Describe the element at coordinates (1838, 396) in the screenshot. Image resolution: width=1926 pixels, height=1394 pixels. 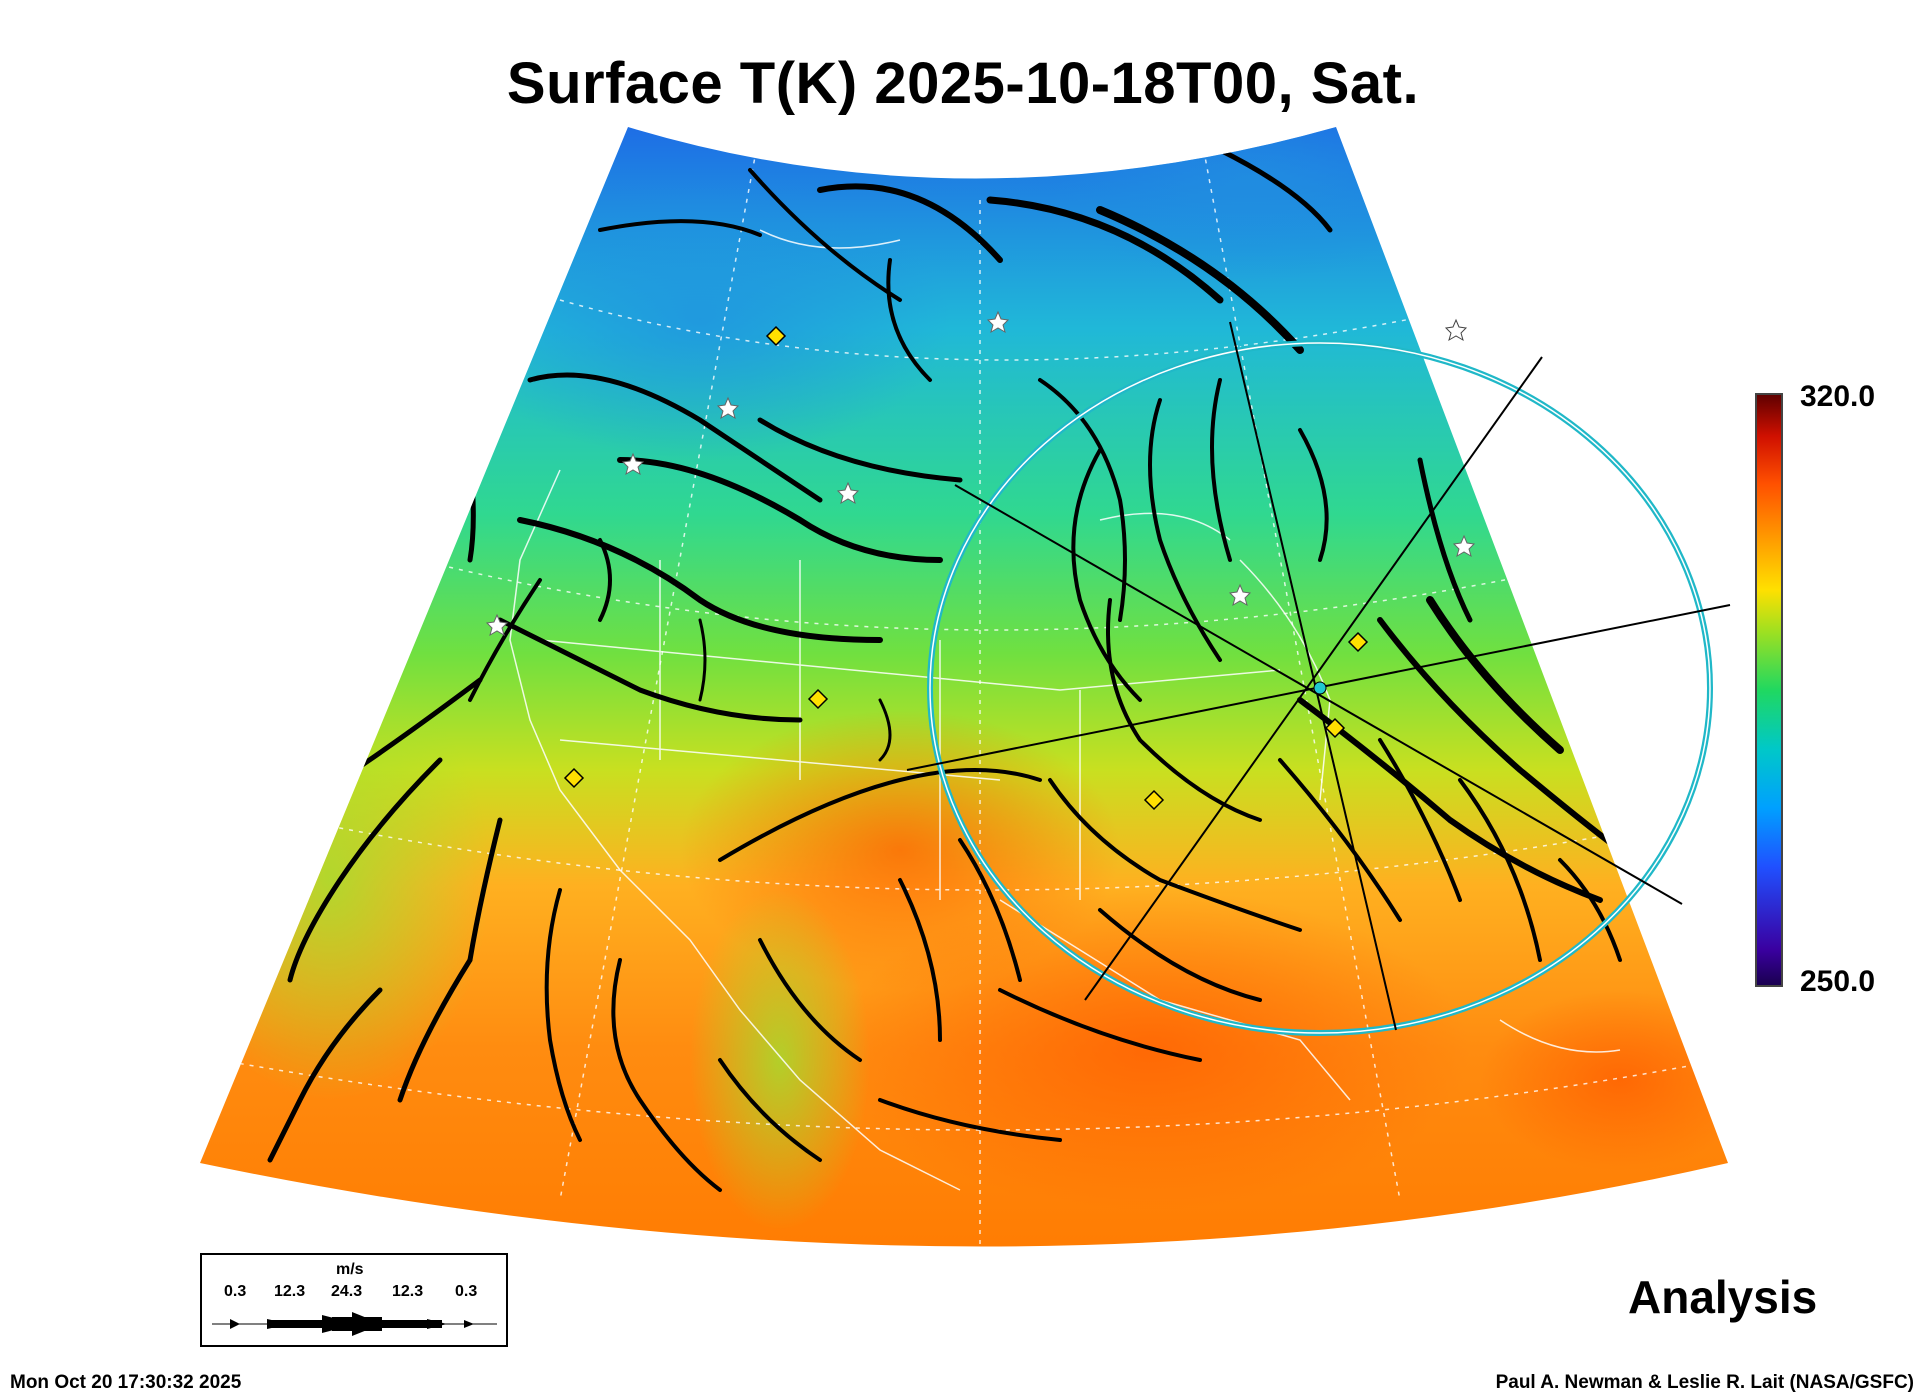
I see `colorbar-max-label: 320.0` at that location.